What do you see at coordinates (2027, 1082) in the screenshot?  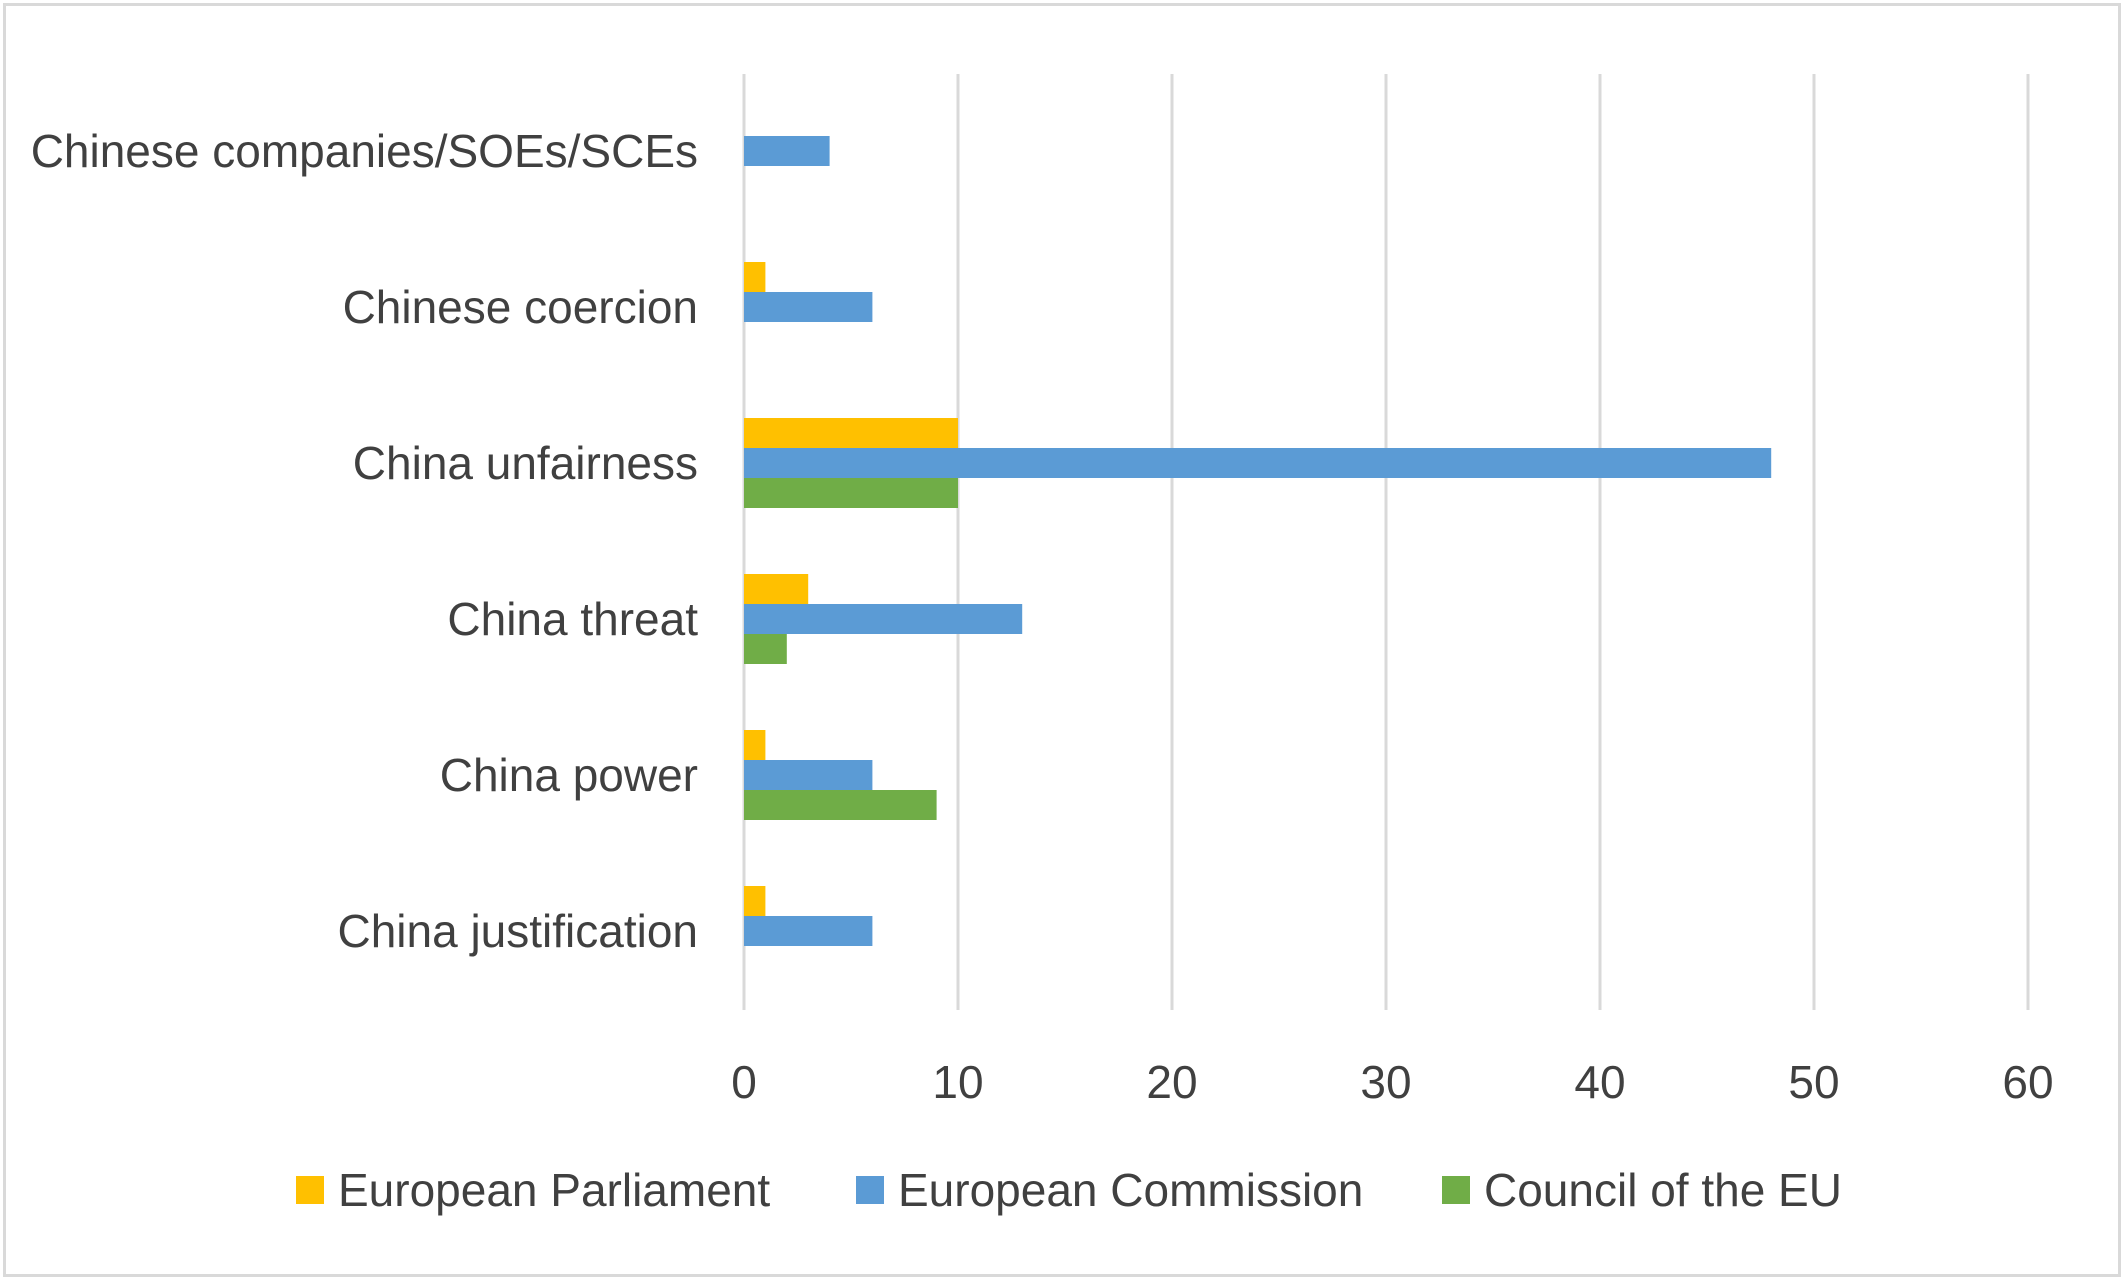 I see `x-tick-label-60: 60` at bounding box center [2027, 1082].